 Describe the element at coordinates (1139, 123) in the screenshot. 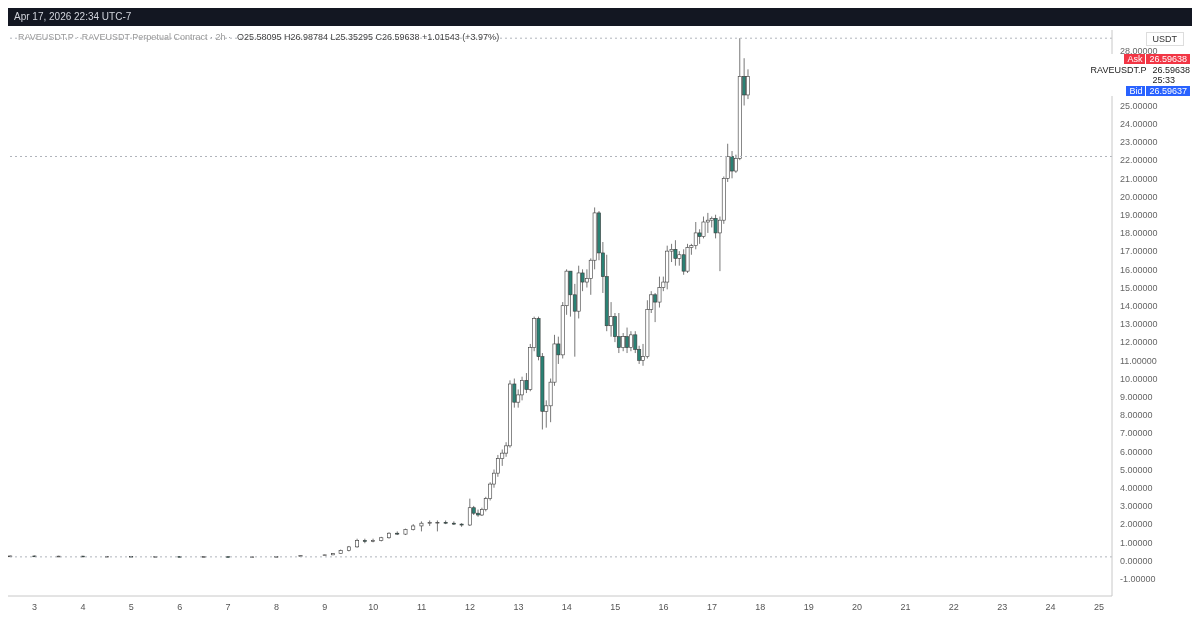

I see `y-tick-label: 24.00000` at that location.